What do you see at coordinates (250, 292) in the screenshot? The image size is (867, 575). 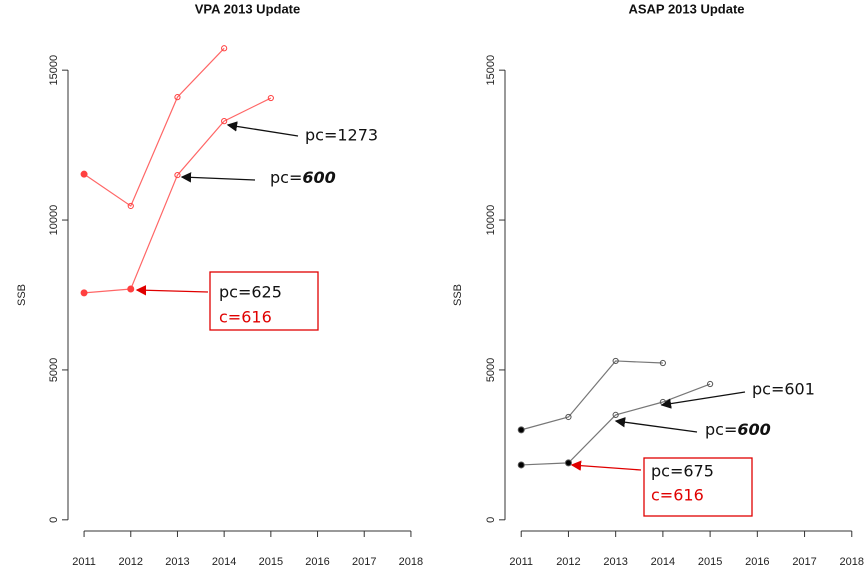 I see `annotation: pc=625` at bounding box center [250, 292].